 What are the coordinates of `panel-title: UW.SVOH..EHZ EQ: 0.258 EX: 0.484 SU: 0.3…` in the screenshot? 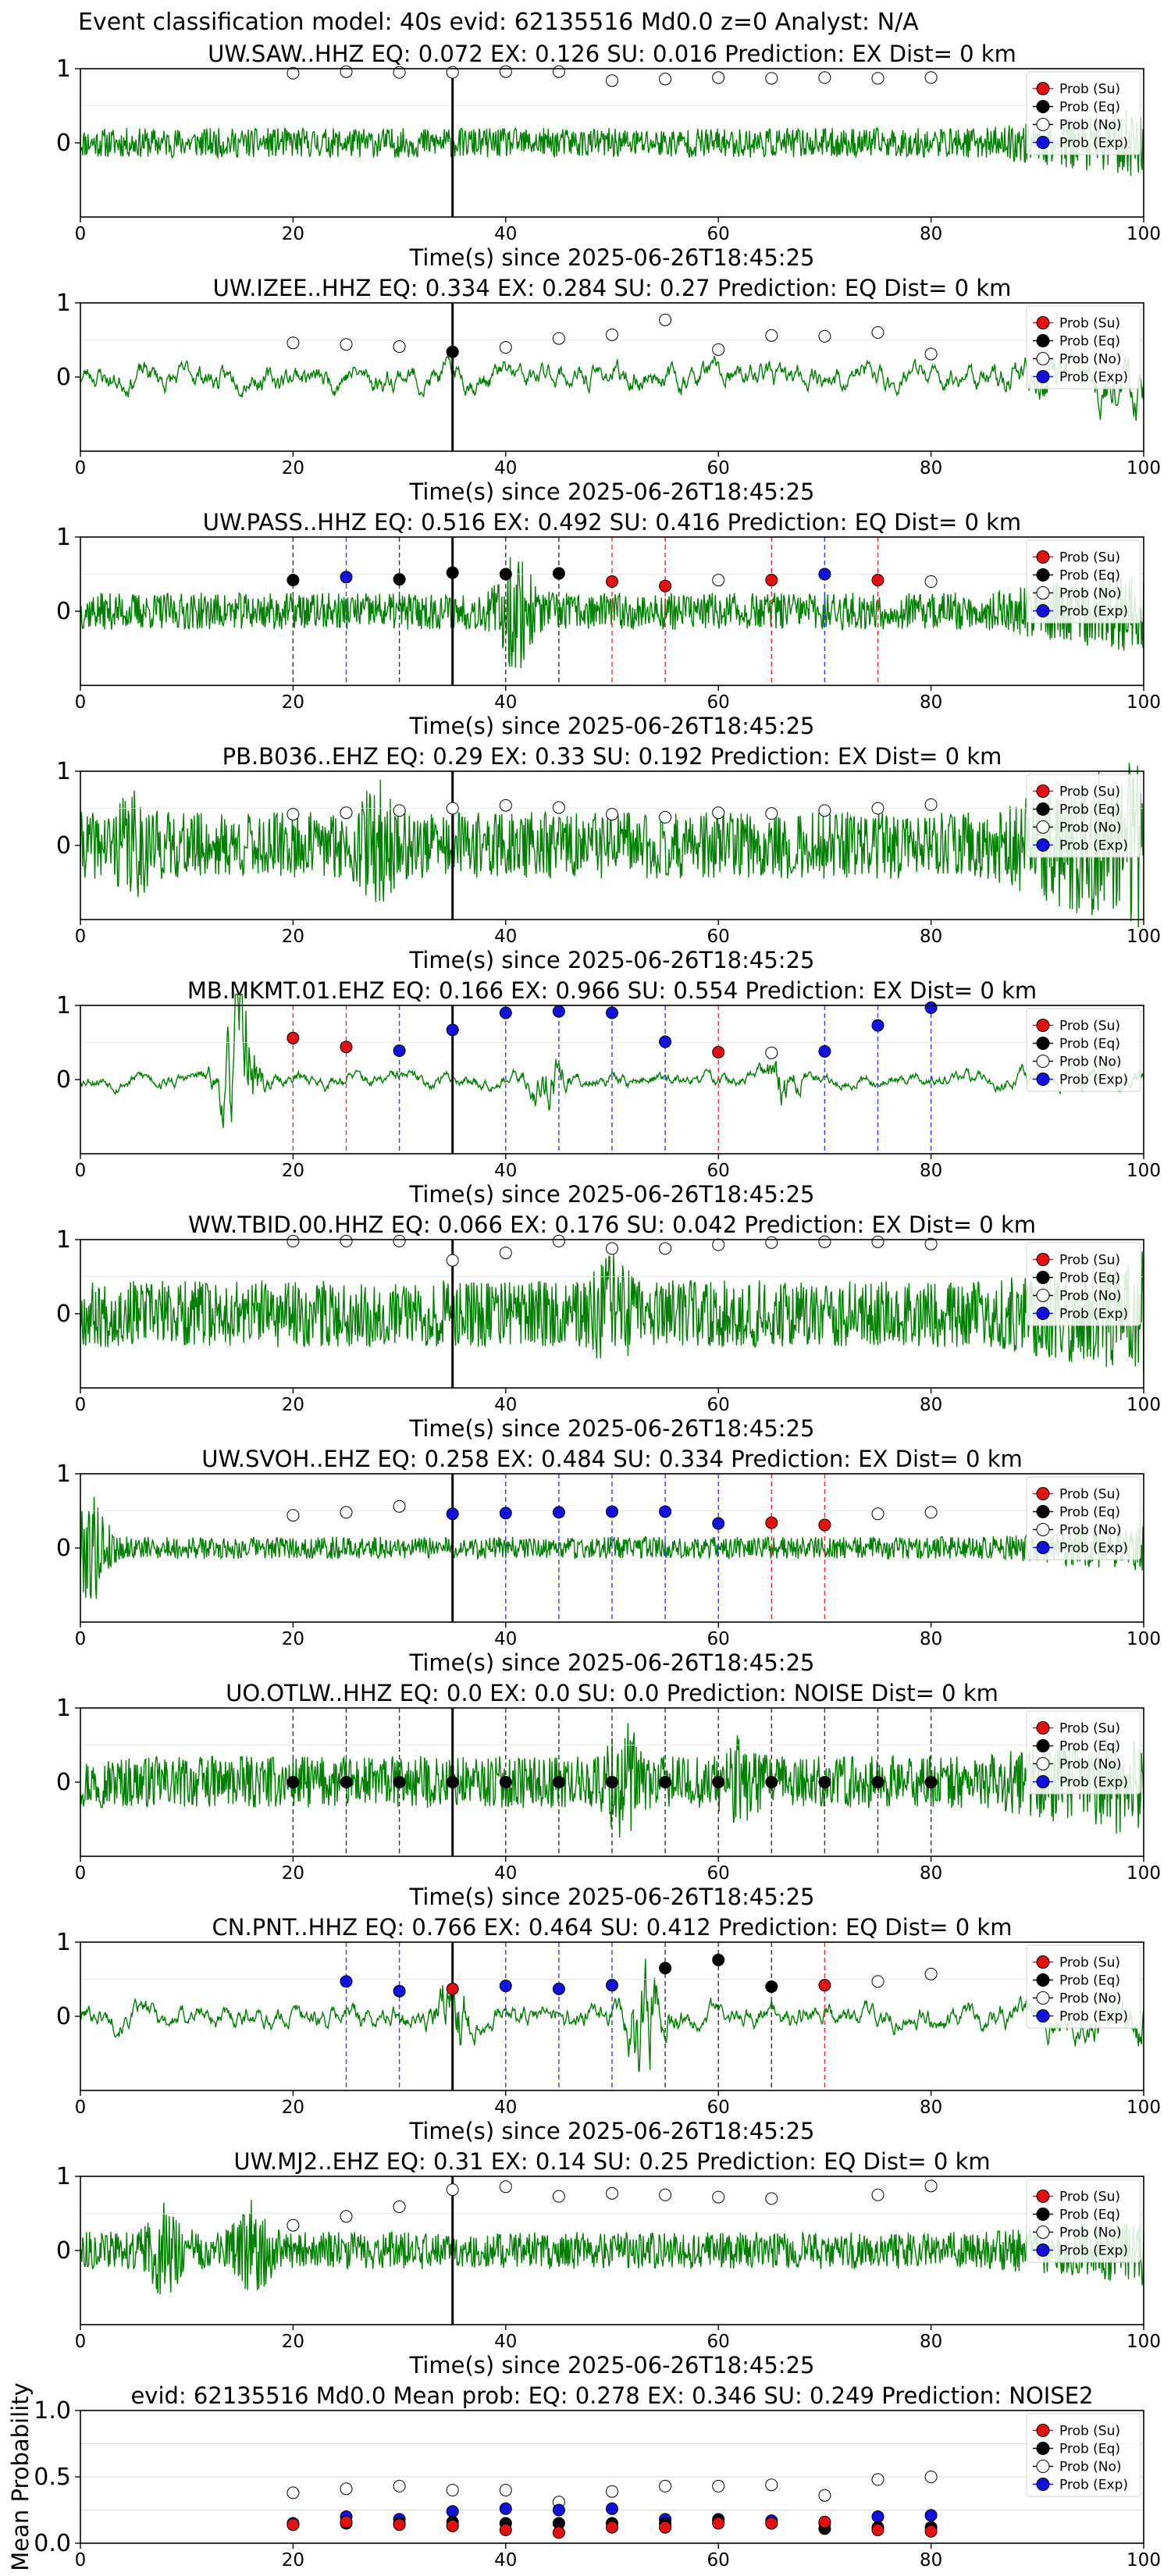 It's located at (612, 1459).